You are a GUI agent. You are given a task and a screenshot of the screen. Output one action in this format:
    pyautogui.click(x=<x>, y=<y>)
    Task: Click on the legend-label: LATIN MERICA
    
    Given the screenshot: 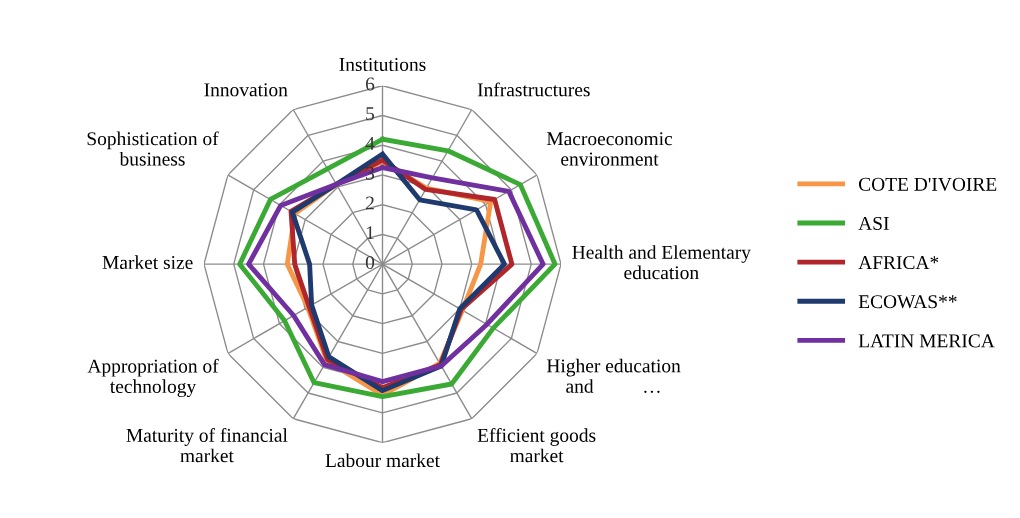 What is the action you would take?
    pyautogui.click(x=926, y=341)
    